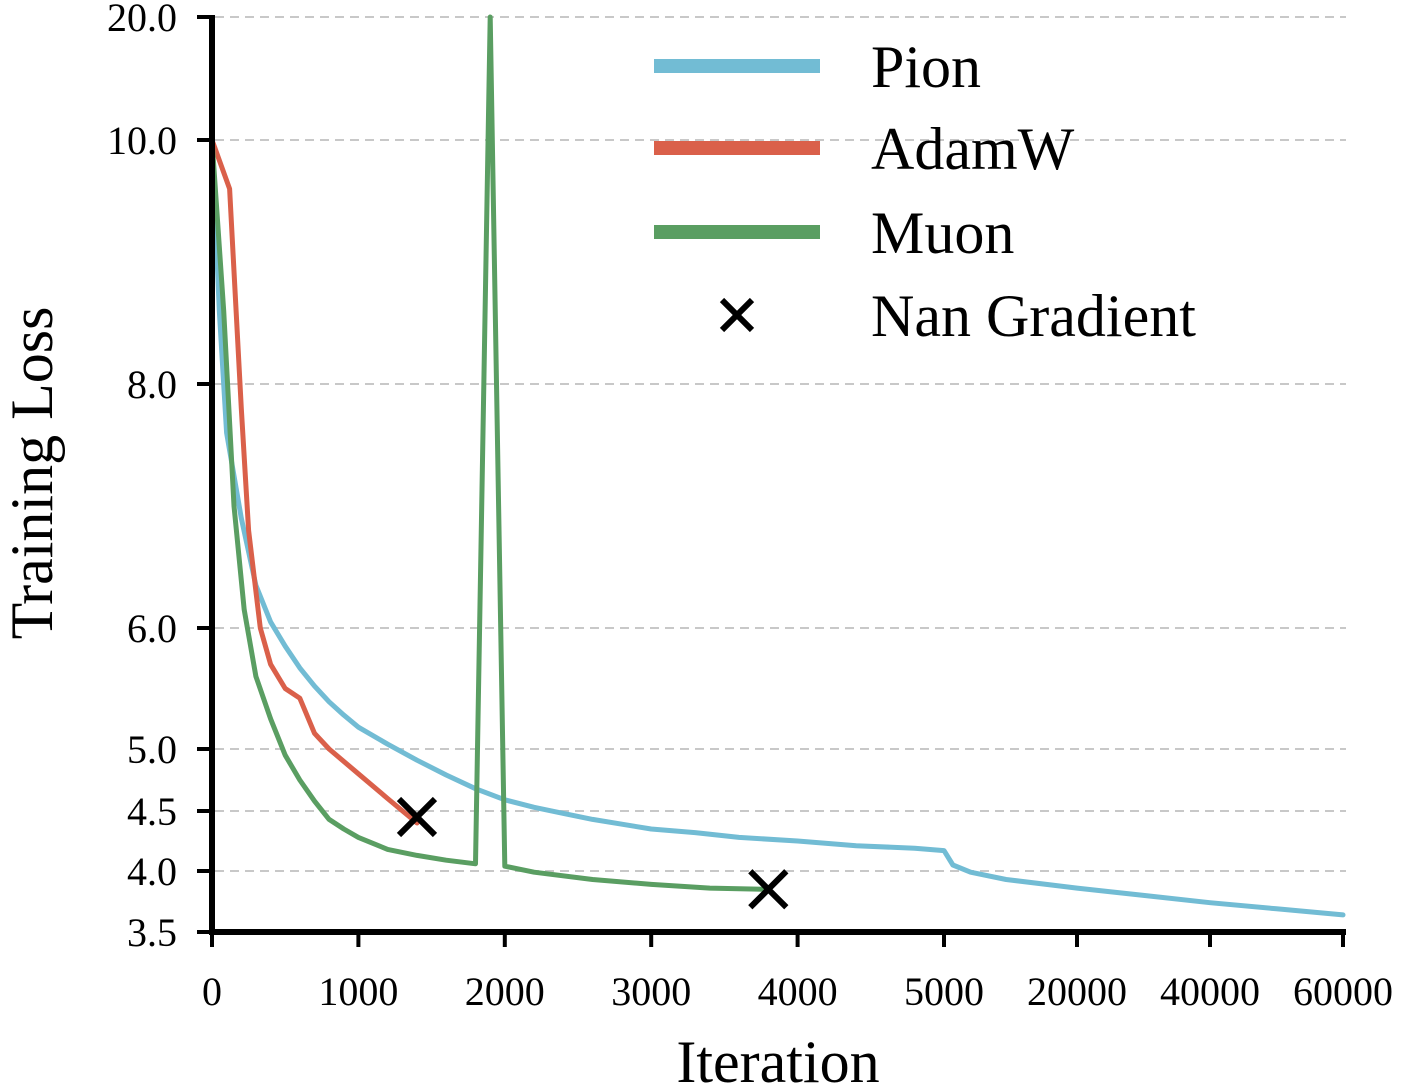 Image resolution: width=1406 pixels, height=1087 pixels. What do you see at coordinates (152, 932) in the screenshot?
I see `y-tick-label: 3.5` at bounding box center [152, 932].